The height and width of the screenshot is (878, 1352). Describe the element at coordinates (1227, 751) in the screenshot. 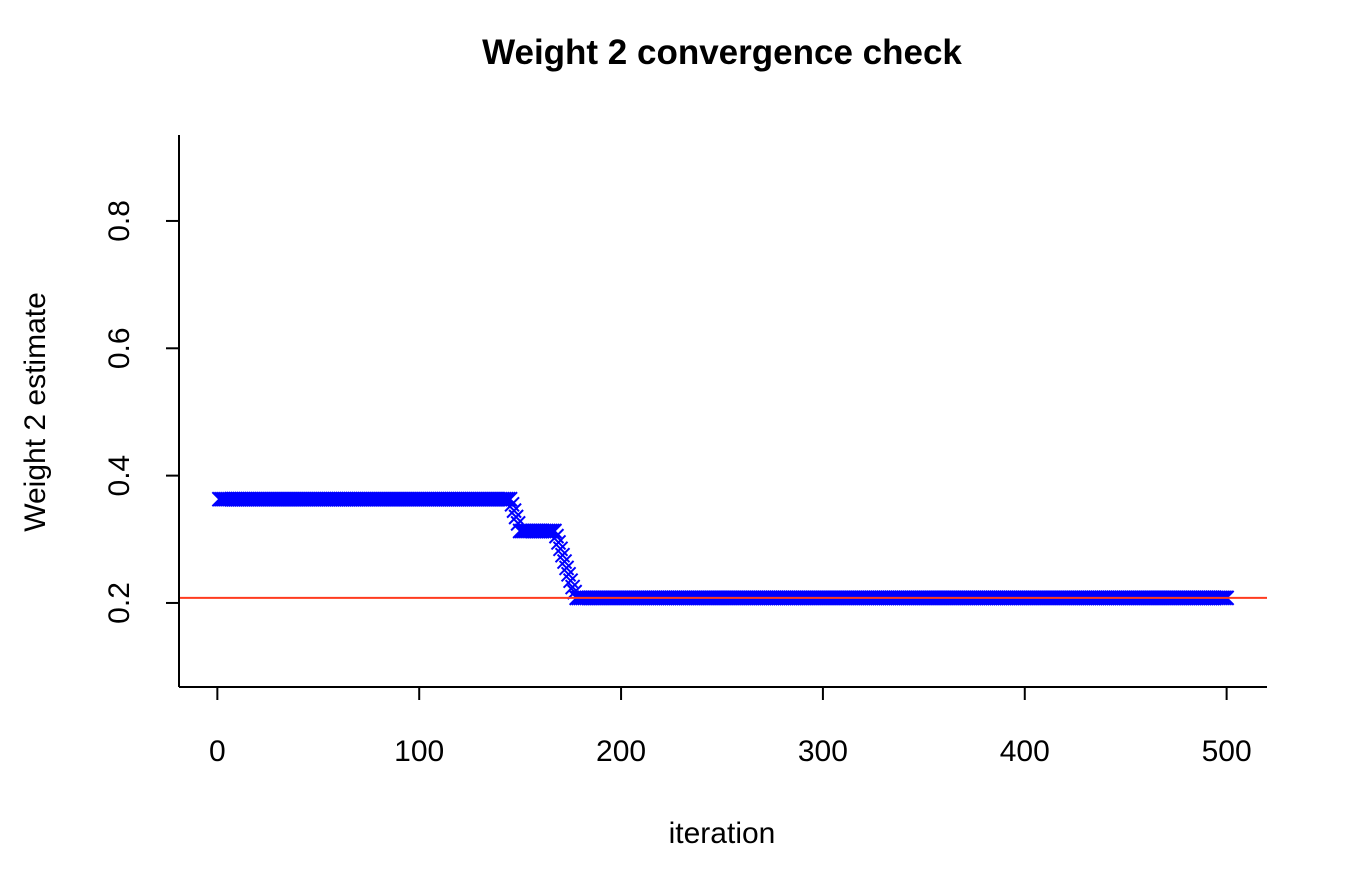

I see `x-tick-label: 500` at that location.